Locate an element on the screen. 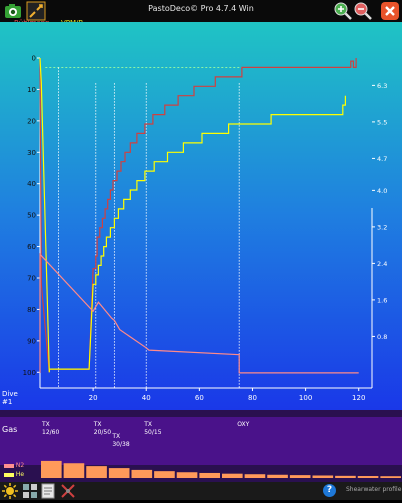 The image size is (402, 503). gas-switch-label: TX 12/60 is located at coordinates (50, 429).